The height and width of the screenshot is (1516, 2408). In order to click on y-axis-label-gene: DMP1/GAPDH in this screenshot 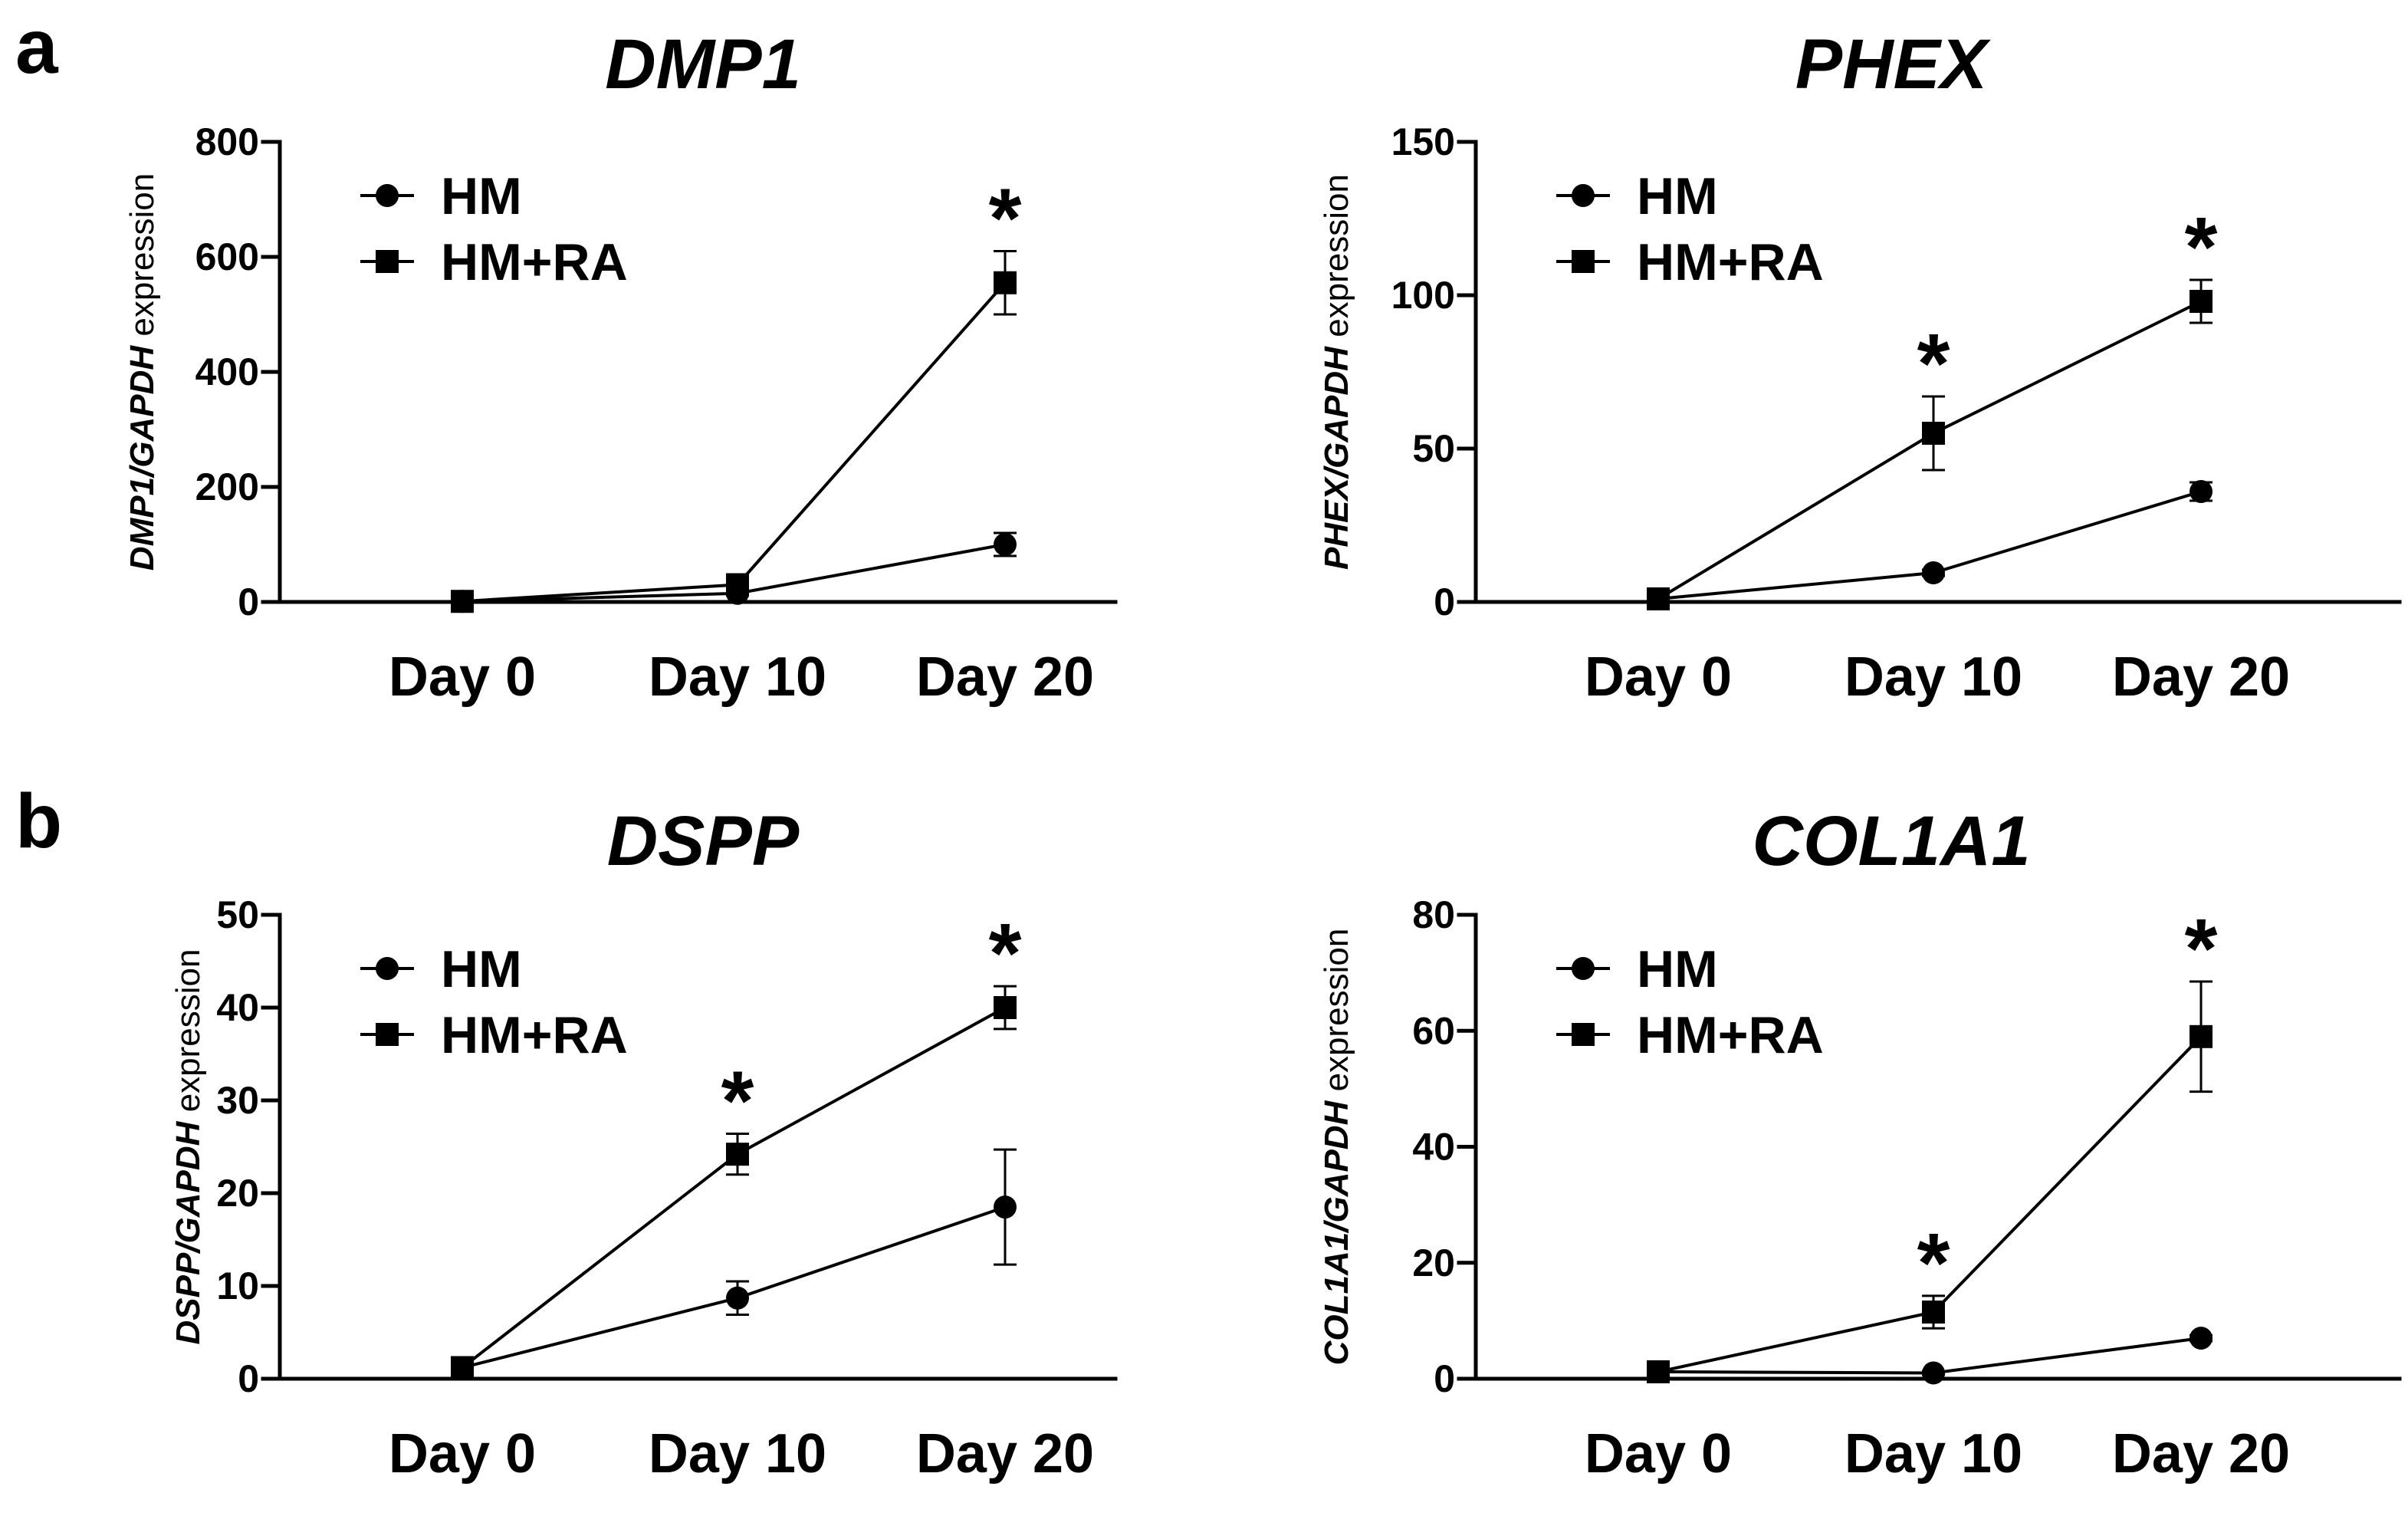, I will do `click(142, 458)`.